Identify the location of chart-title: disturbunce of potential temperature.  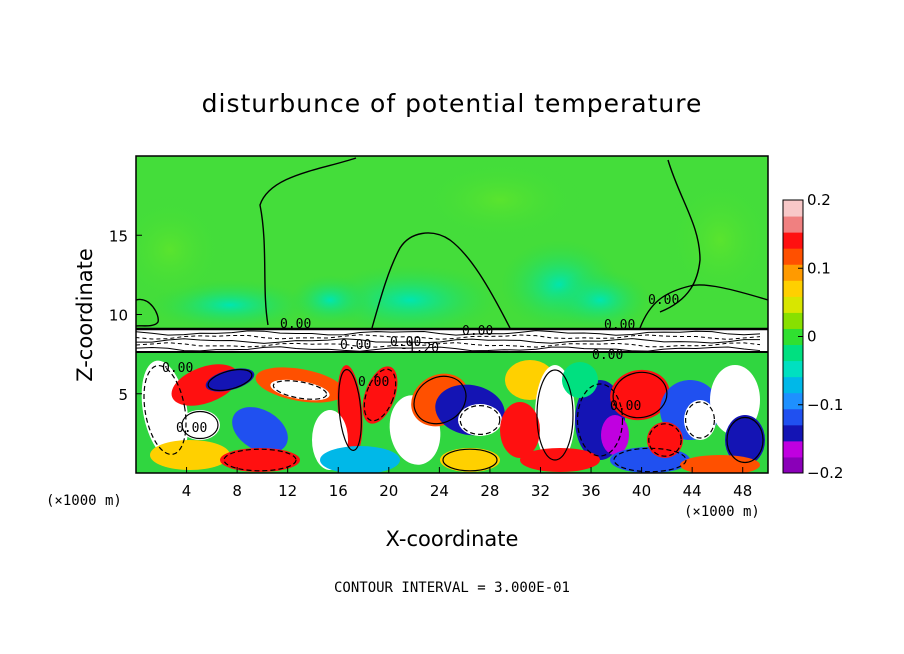
(452, 103).